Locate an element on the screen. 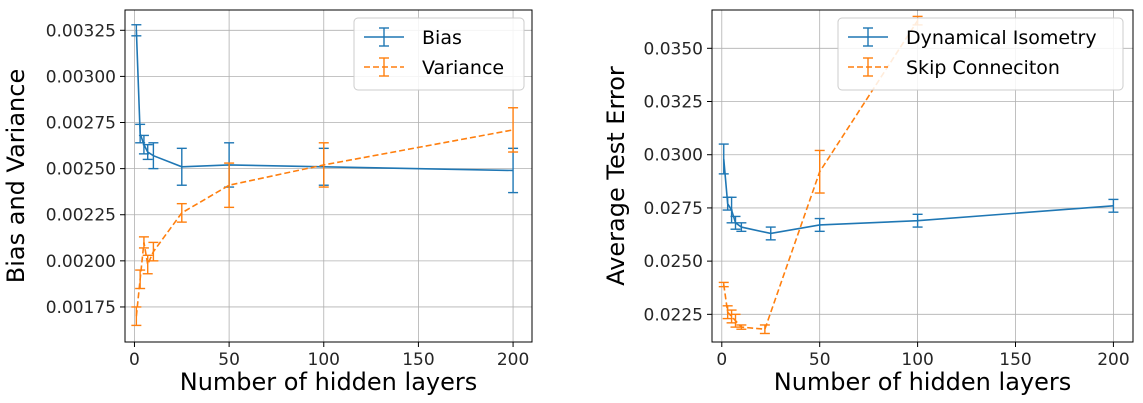 This screenshot has width=1143, height=403. y-tick-label: 0.0350 is located at coordinates (673, 49).